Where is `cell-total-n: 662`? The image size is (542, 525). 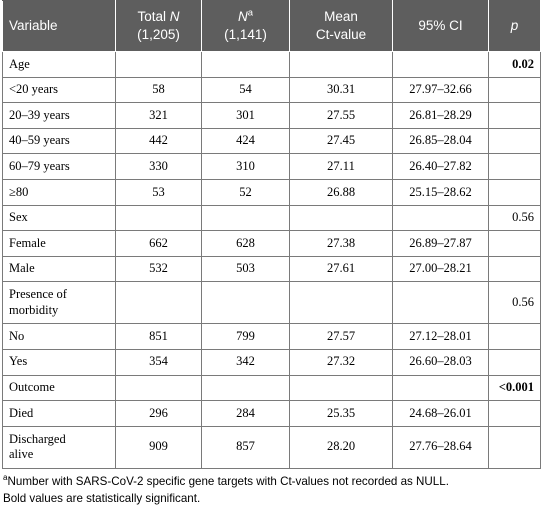 cell-total-n: 662 is located at coordinates (158, 243).